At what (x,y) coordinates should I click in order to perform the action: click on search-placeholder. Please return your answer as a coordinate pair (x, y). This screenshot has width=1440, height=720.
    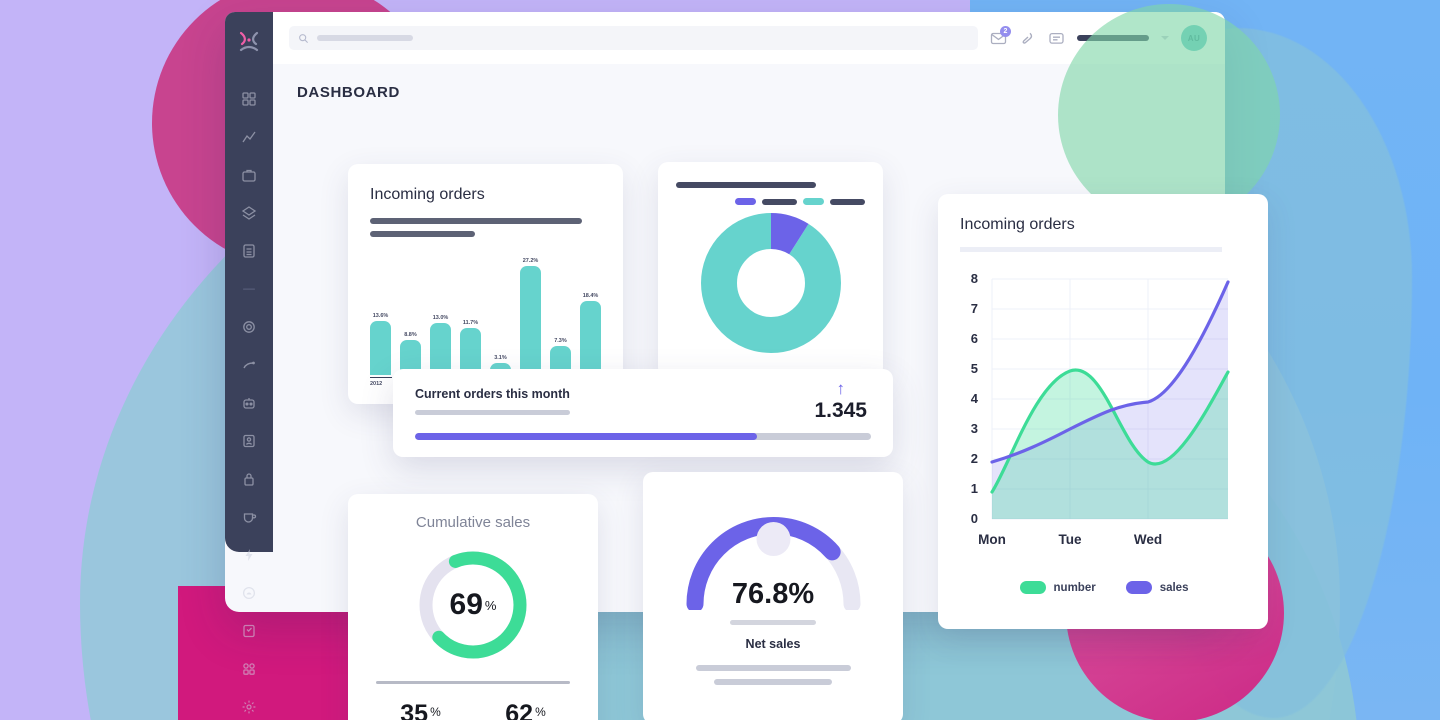
    Looking at the image, I should click on (365, 38).